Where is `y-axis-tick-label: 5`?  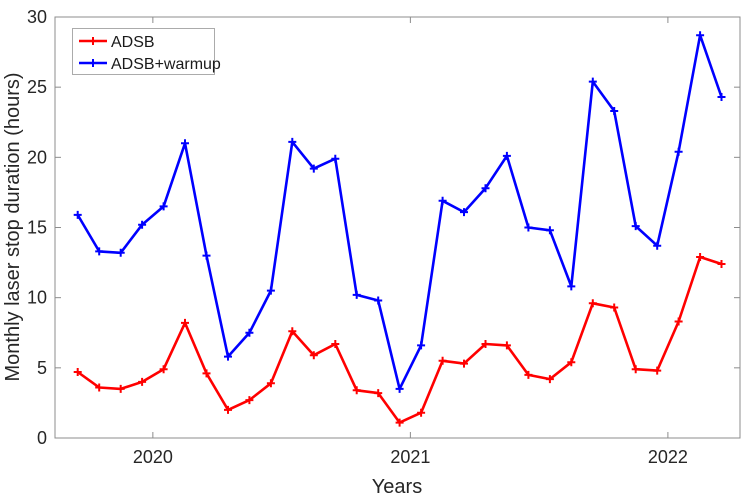 y-axis-tick-label: 5 is located at coordinates (42, 368).